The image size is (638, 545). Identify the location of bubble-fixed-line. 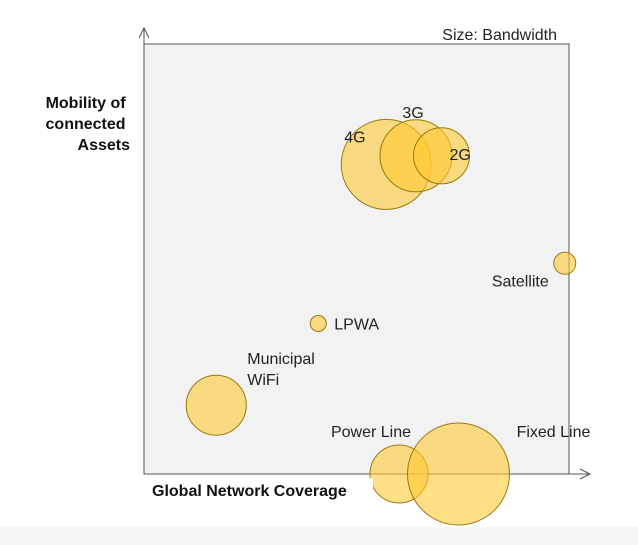
(458, 474).